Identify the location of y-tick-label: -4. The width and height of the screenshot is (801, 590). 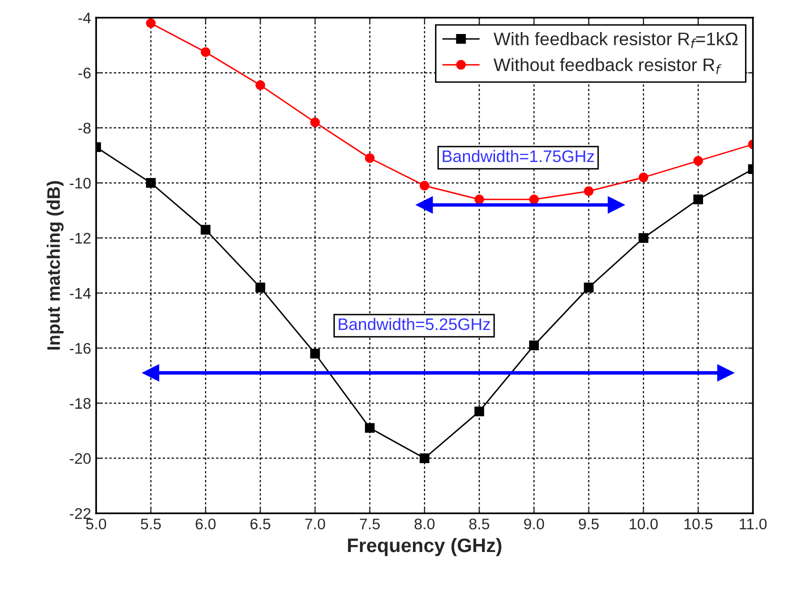
(84, 18).